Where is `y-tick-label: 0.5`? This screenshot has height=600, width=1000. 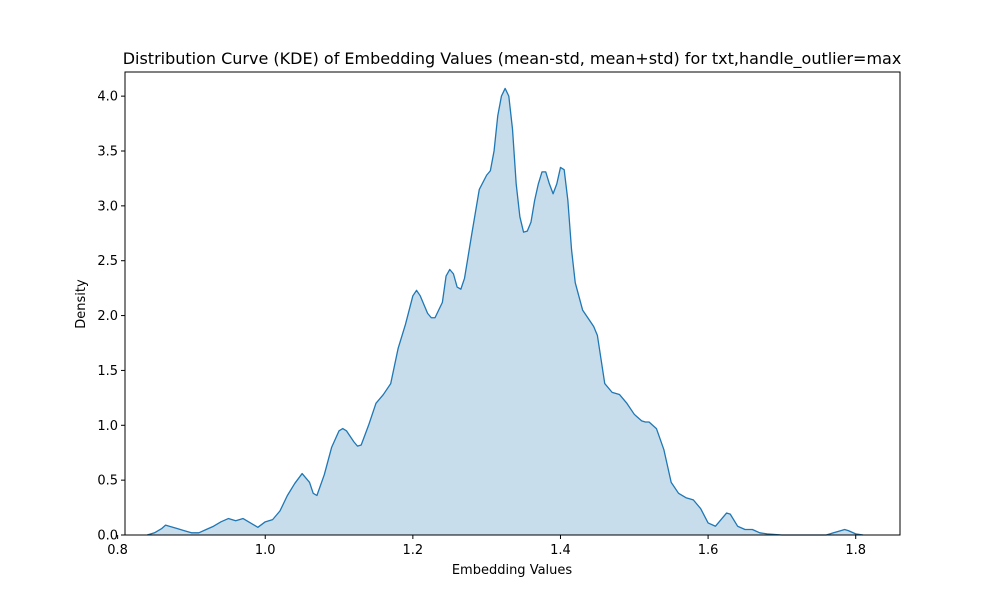 y-tick-label: 0.5 is located at coordinates (107, 481).